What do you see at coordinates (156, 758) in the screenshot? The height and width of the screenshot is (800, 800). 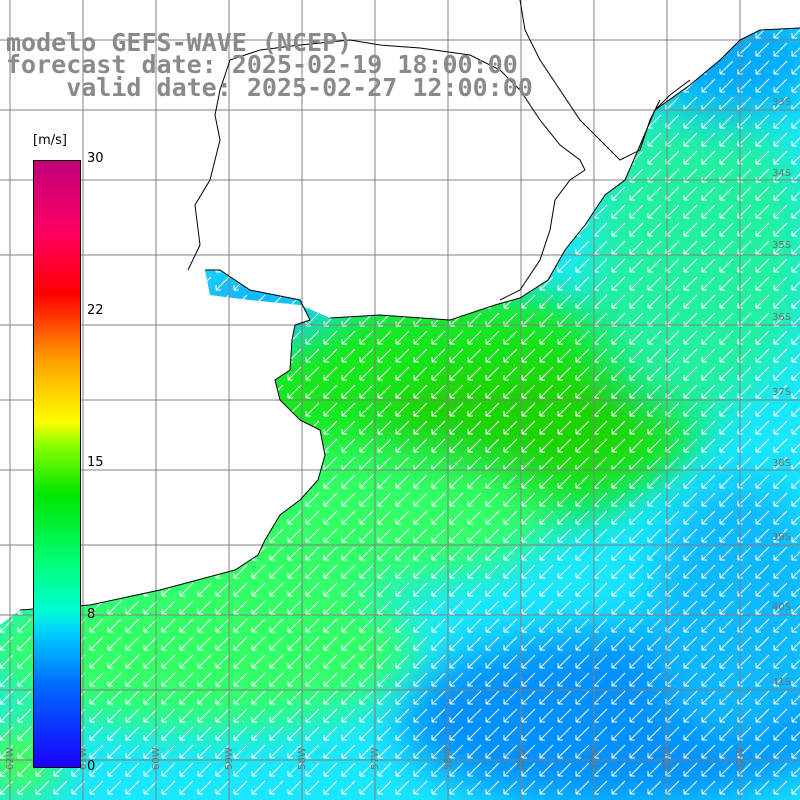 I see `lon-label: 60W` at bounding box center [156, 758].